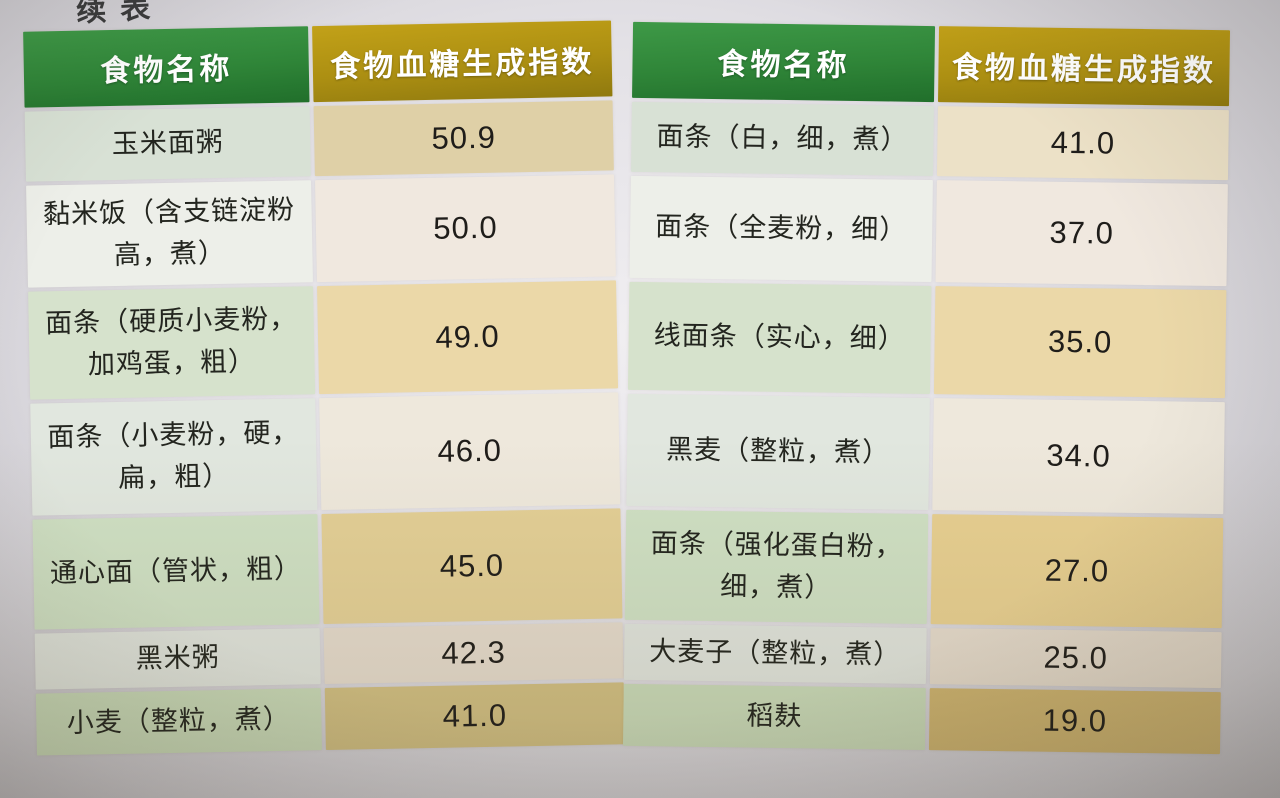  I want to click on gi-value-cell: 25.0, so click(1075, 658).